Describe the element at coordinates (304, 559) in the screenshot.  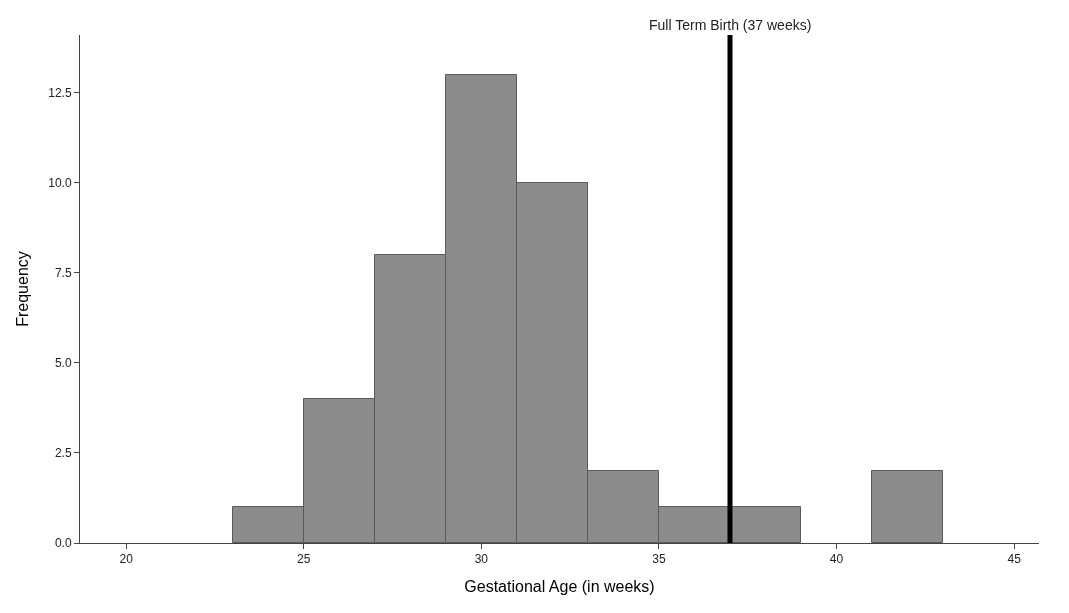
I see `x-tick-label: 25` at that location.